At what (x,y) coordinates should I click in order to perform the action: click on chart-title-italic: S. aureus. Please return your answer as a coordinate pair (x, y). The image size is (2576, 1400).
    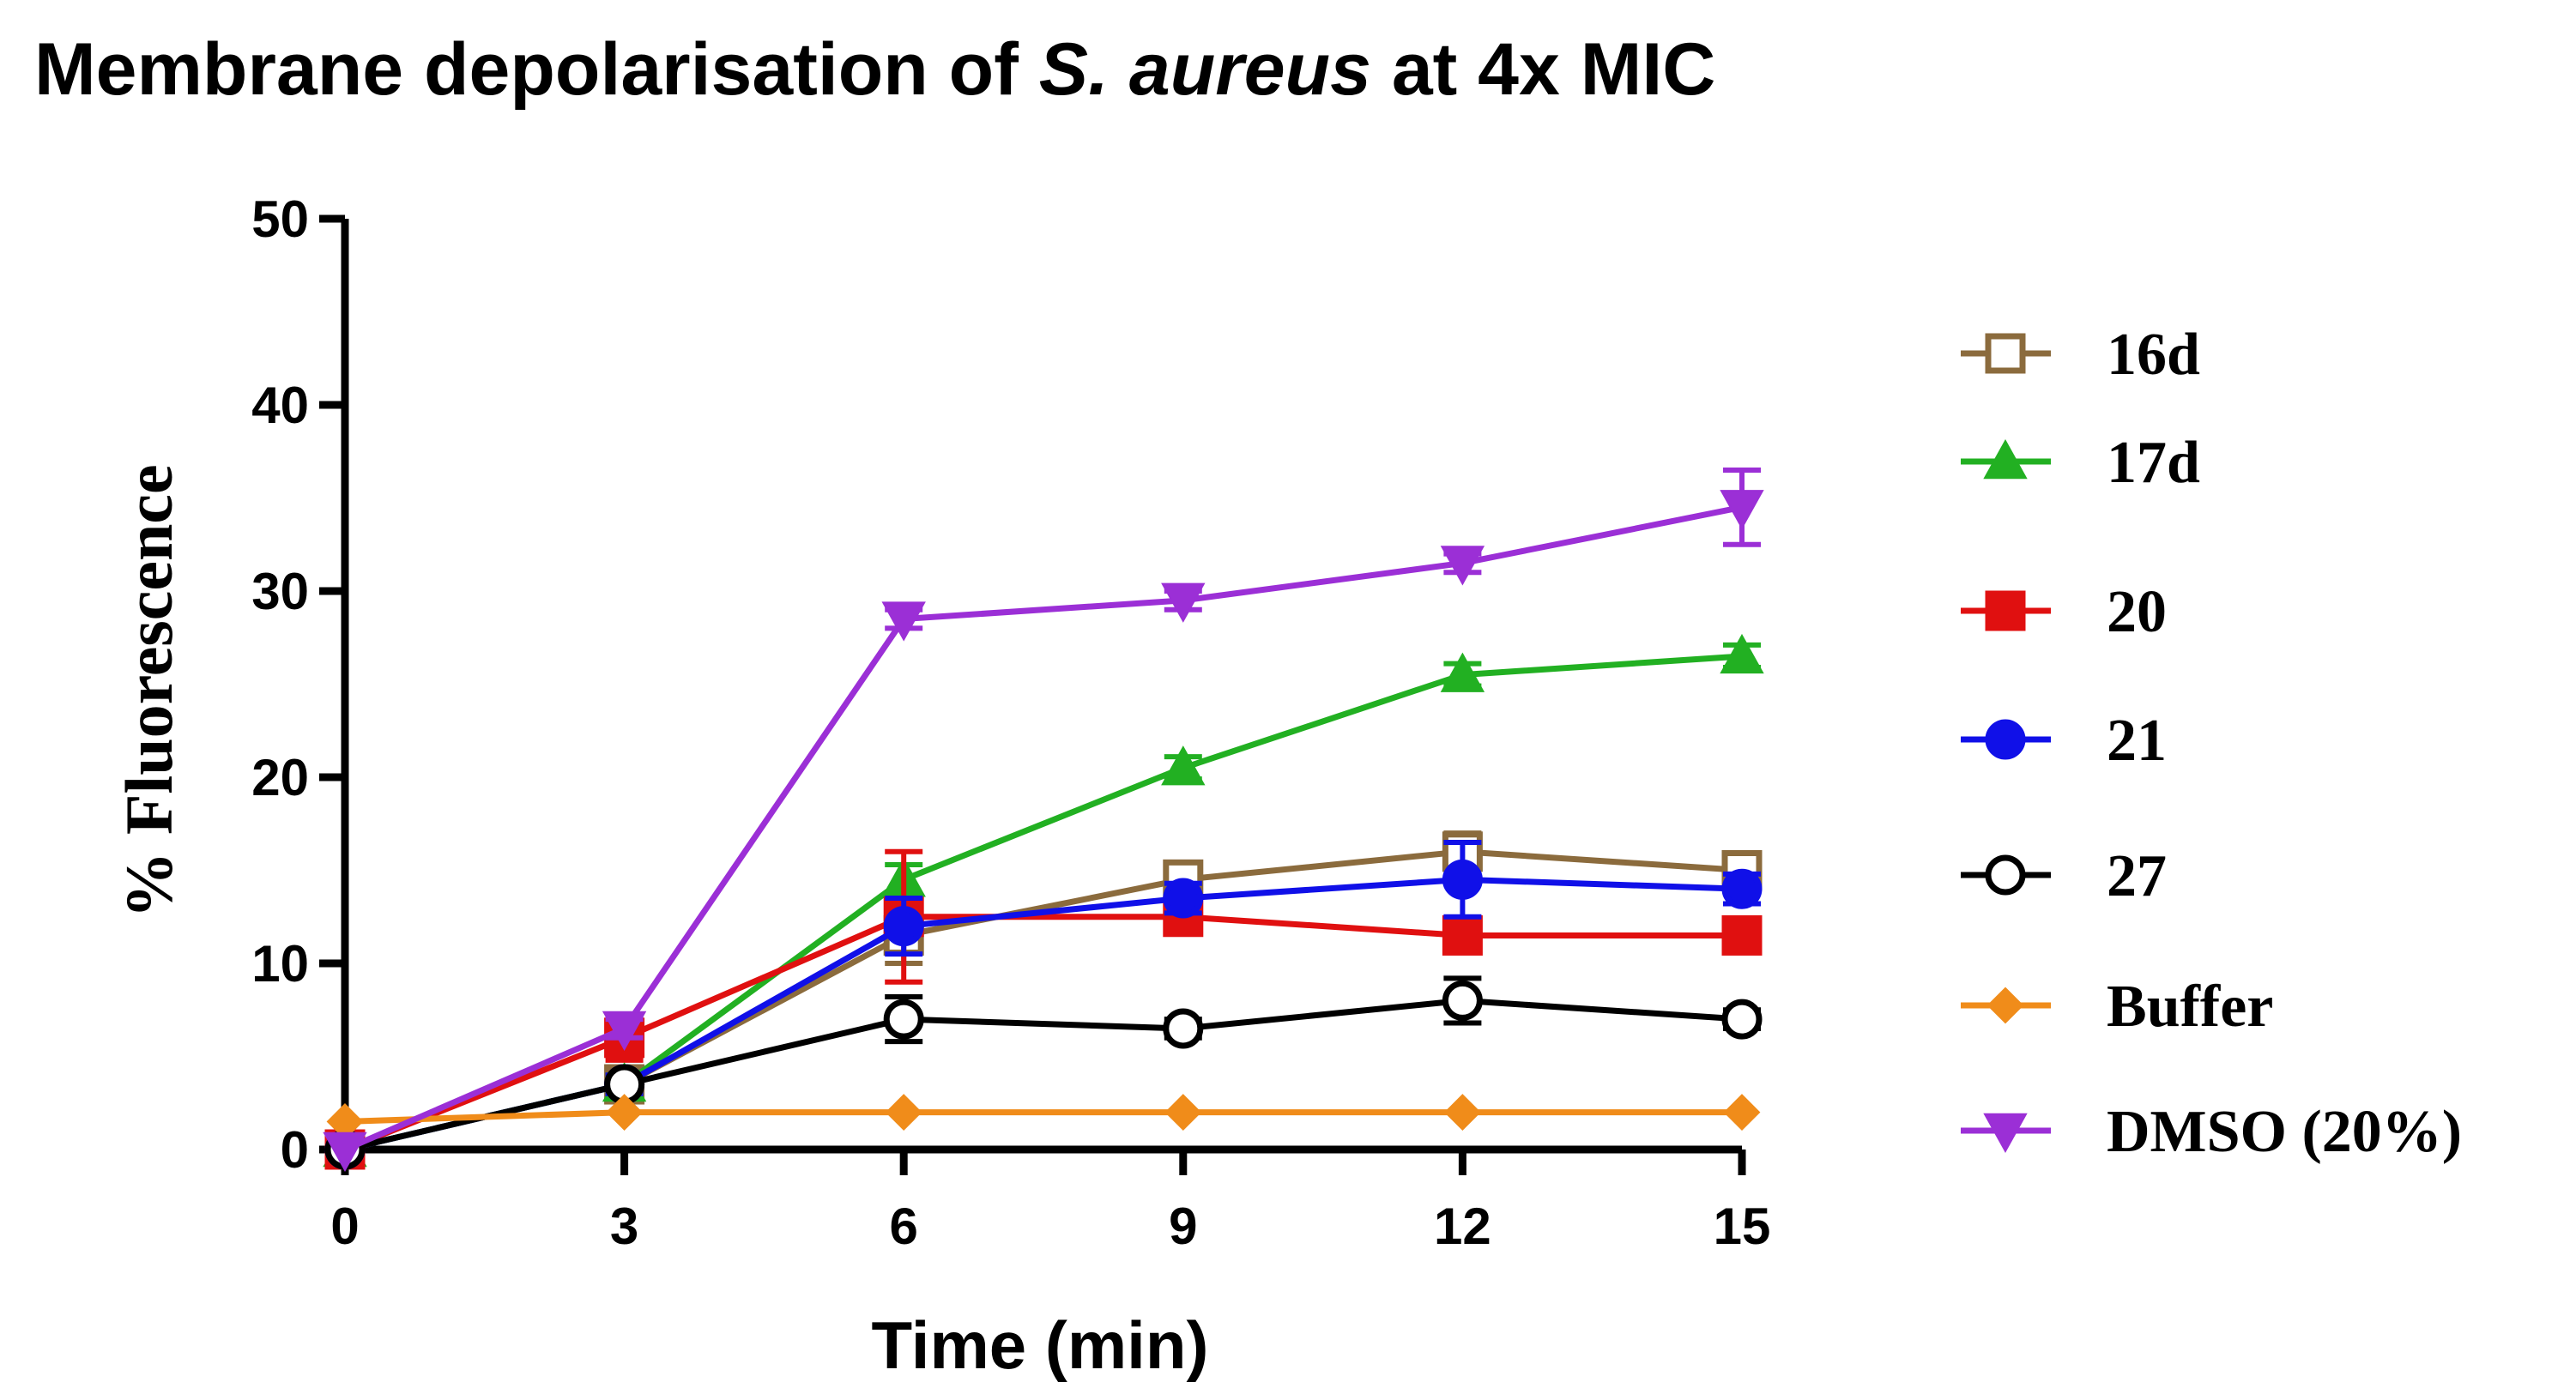
    Looking at the image, I should click on (1205, 69).